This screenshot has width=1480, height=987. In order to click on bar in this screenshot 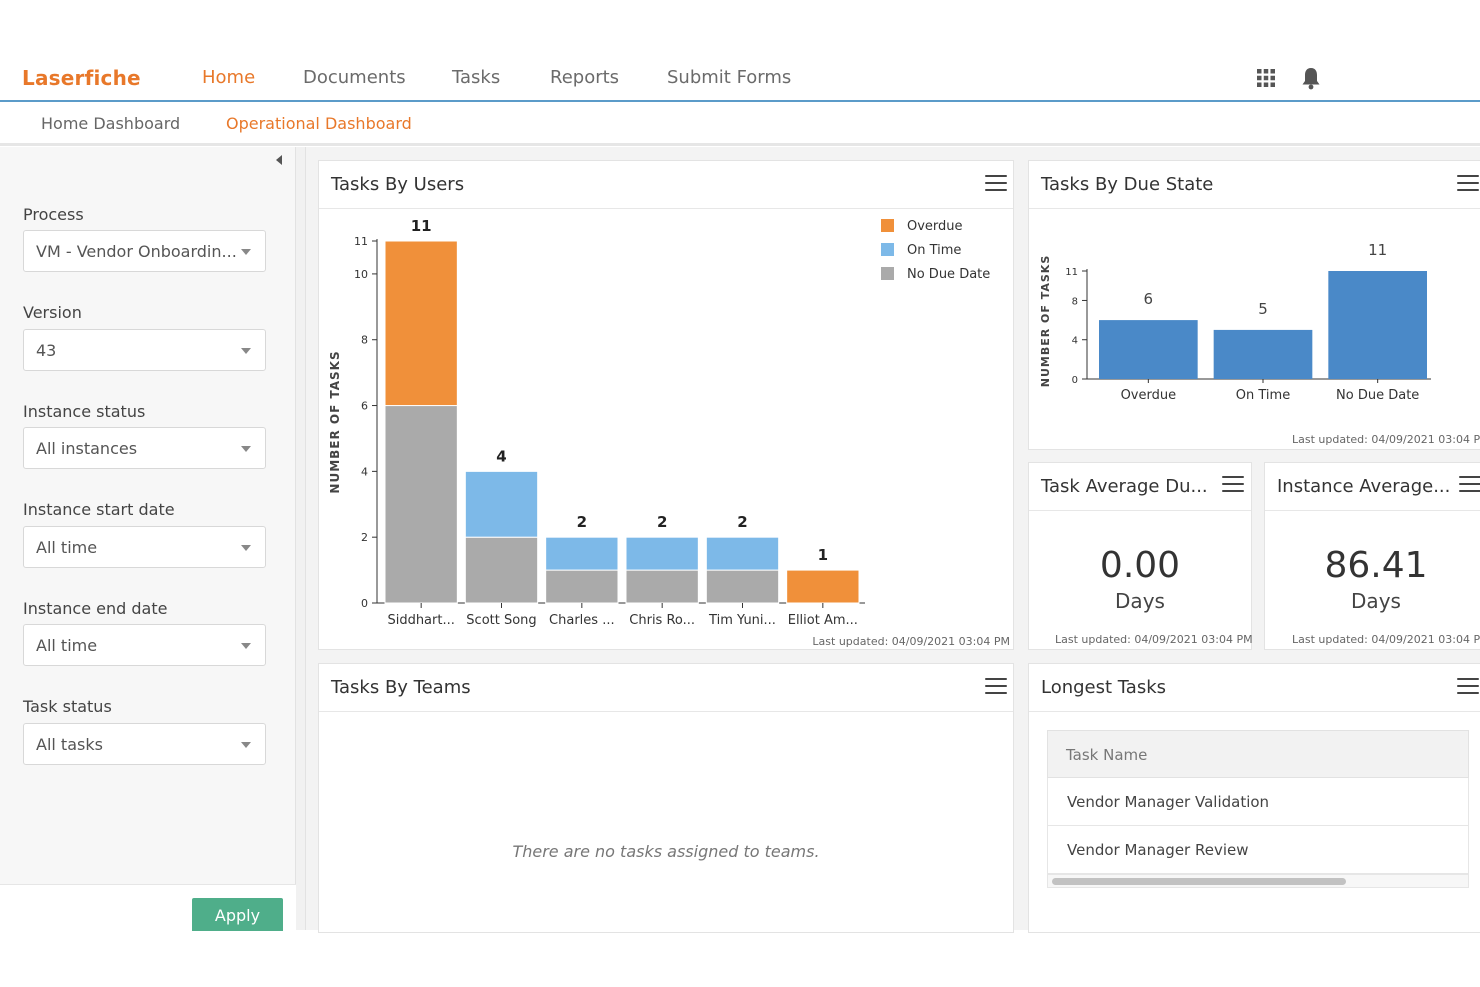, I will do `click(1148, 349)`.